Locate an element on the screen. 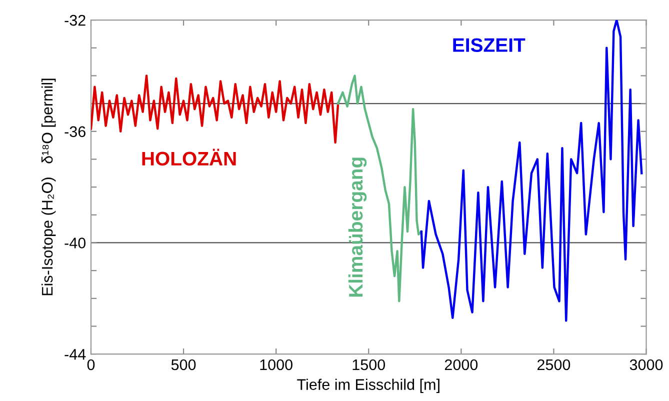 Image resolution: width=669 pixels, height=401 pixels. x-tick-label: 2000 is located at coordinates (461, 364).